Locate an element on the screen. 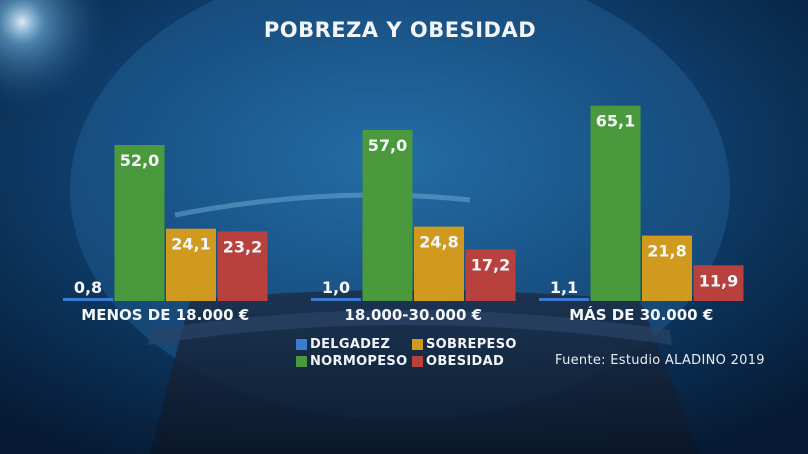 This screenshot has height=454, width=808. legend-label-obesidad: OBESIDAD is located at coordinates (465, 361).